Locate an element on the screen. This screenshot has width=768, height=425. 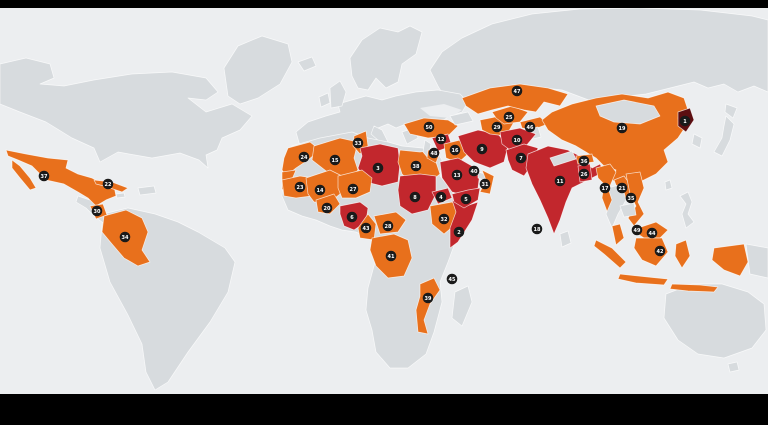
rank-marker-jordan: 48 is located at coordinates (434, 153).